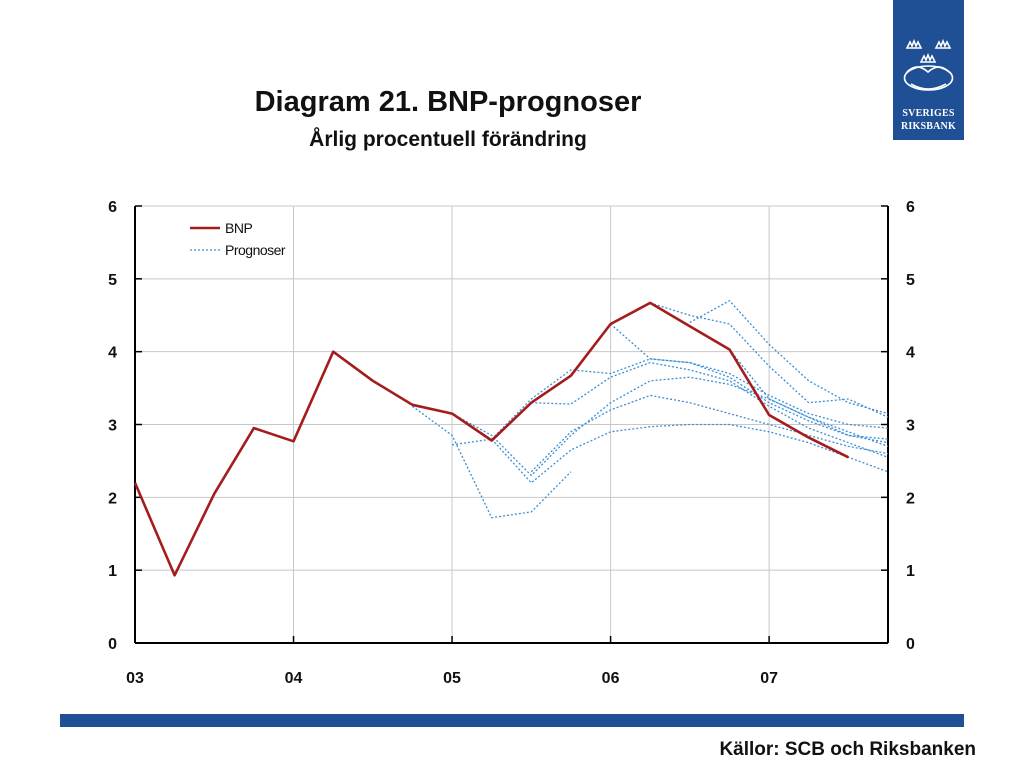 This screenshot has height=768, width=1024. Describe the element at coordinates (847, 749) in the screenshot. I see `source-note: Källor: SCB och Riksbanken` at that location.